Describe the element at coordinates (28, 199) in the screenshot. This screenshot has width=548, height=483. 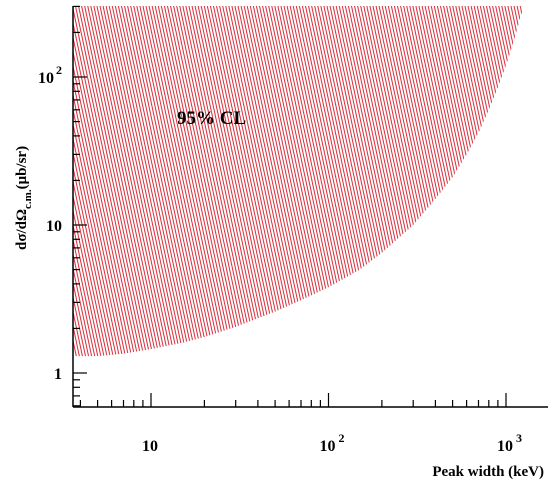
I see `y-axis-title-subscript: c.m.` at that location.